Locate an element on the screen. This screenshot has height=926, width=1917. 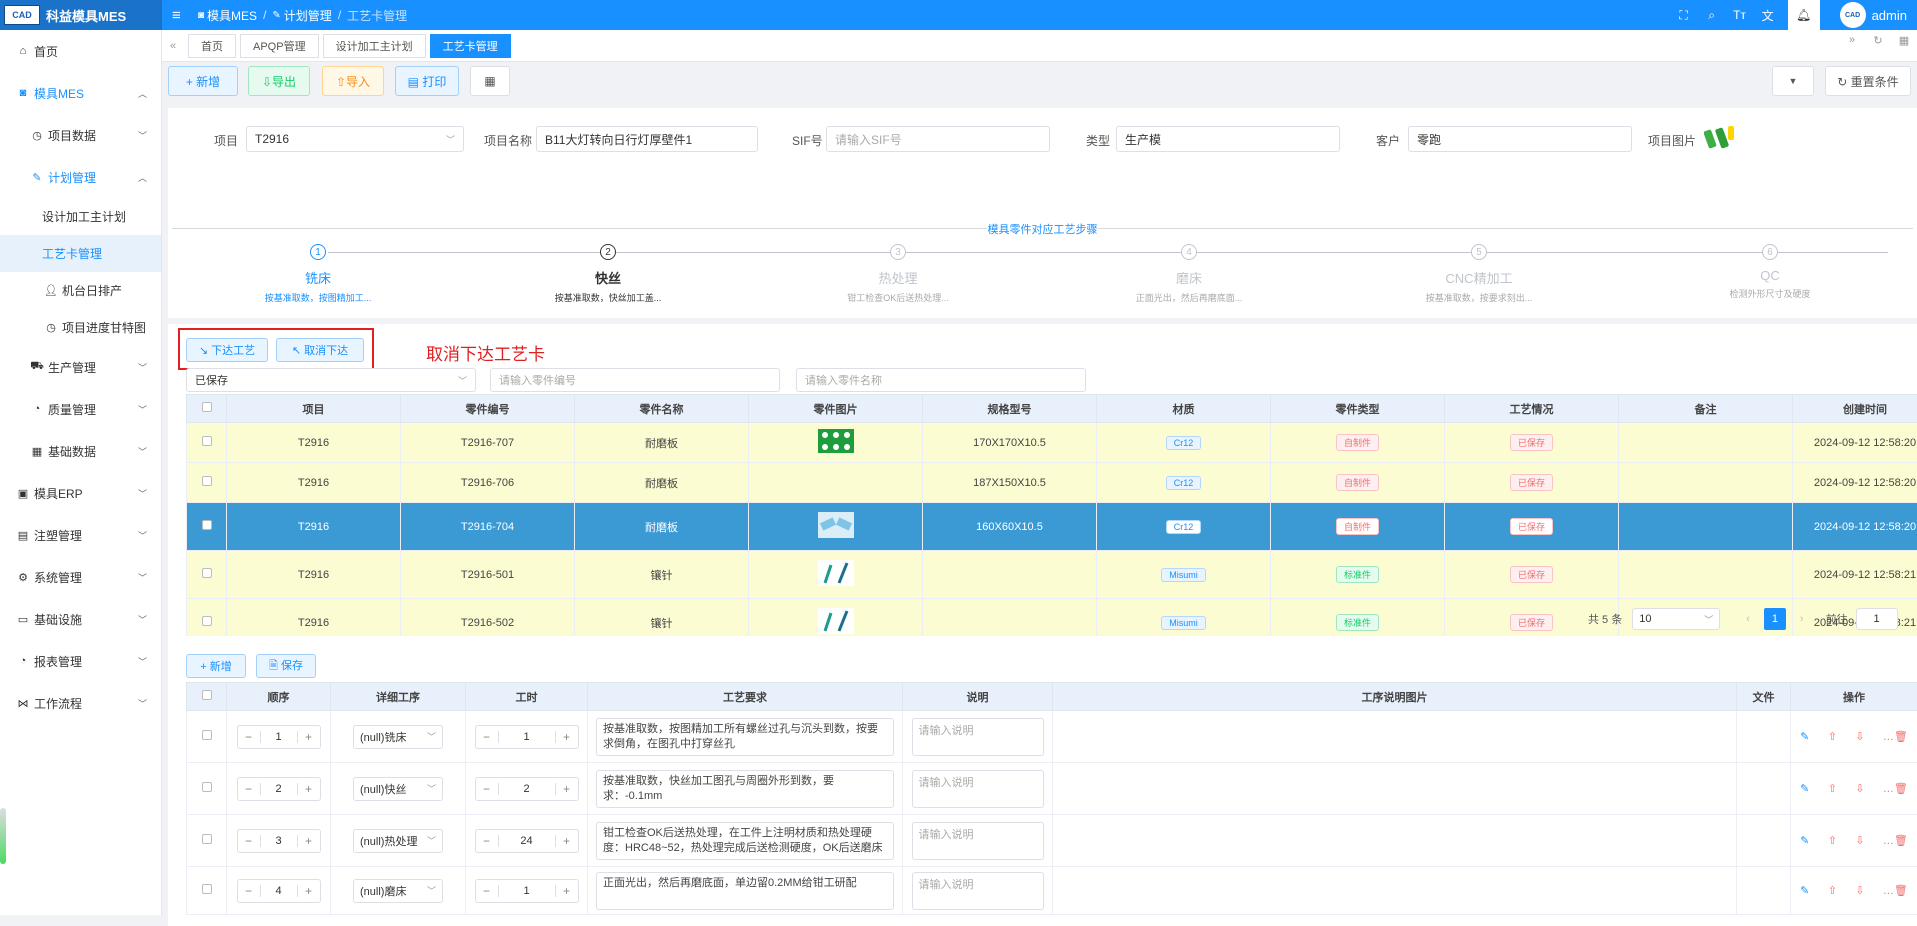
logo-area: CAD 科益模具MES is located at coordinates (81, 15).